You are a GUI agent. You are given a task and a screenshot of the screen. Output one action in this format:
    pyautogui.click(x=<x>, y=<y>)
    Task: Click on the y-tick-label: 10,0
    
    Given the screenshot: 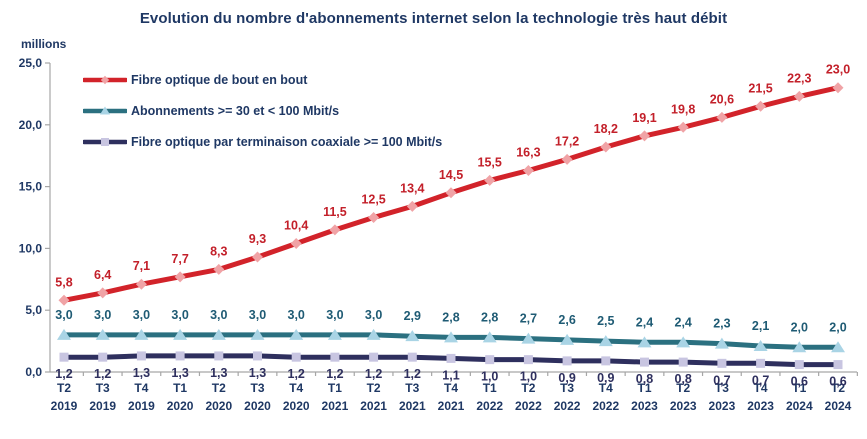 What is the action you would take?
    pyautogui.click(x=31, y=248)
    